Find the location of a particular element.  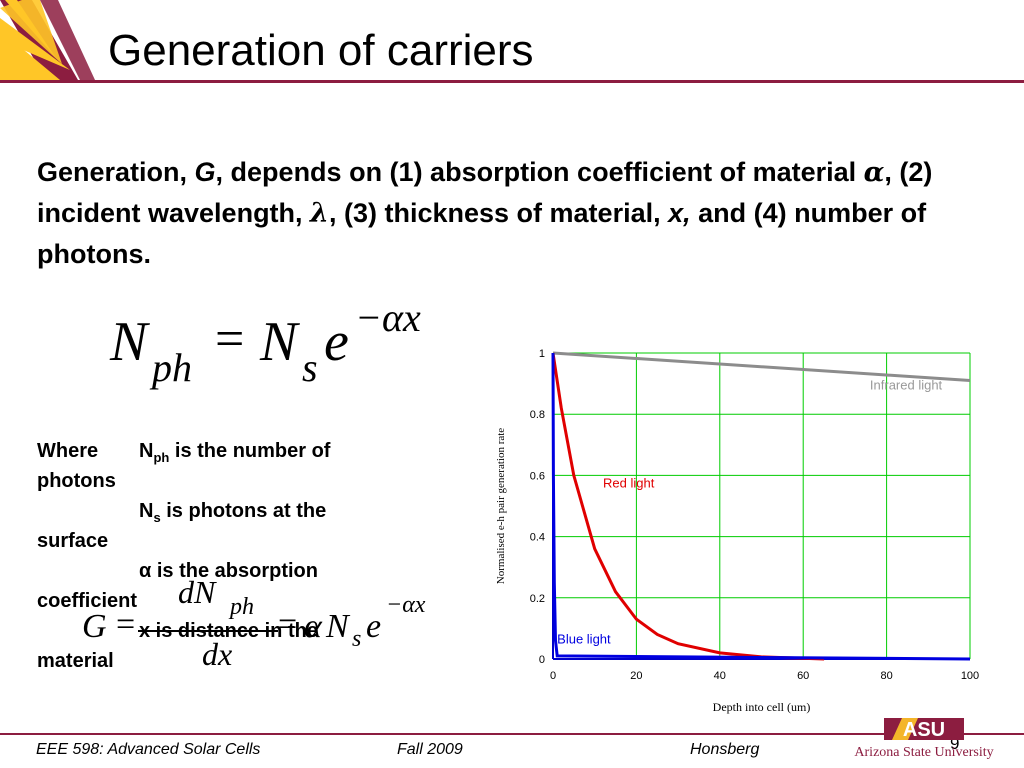

y-tick-label: 0.6 is located at coordinates (537, 476).